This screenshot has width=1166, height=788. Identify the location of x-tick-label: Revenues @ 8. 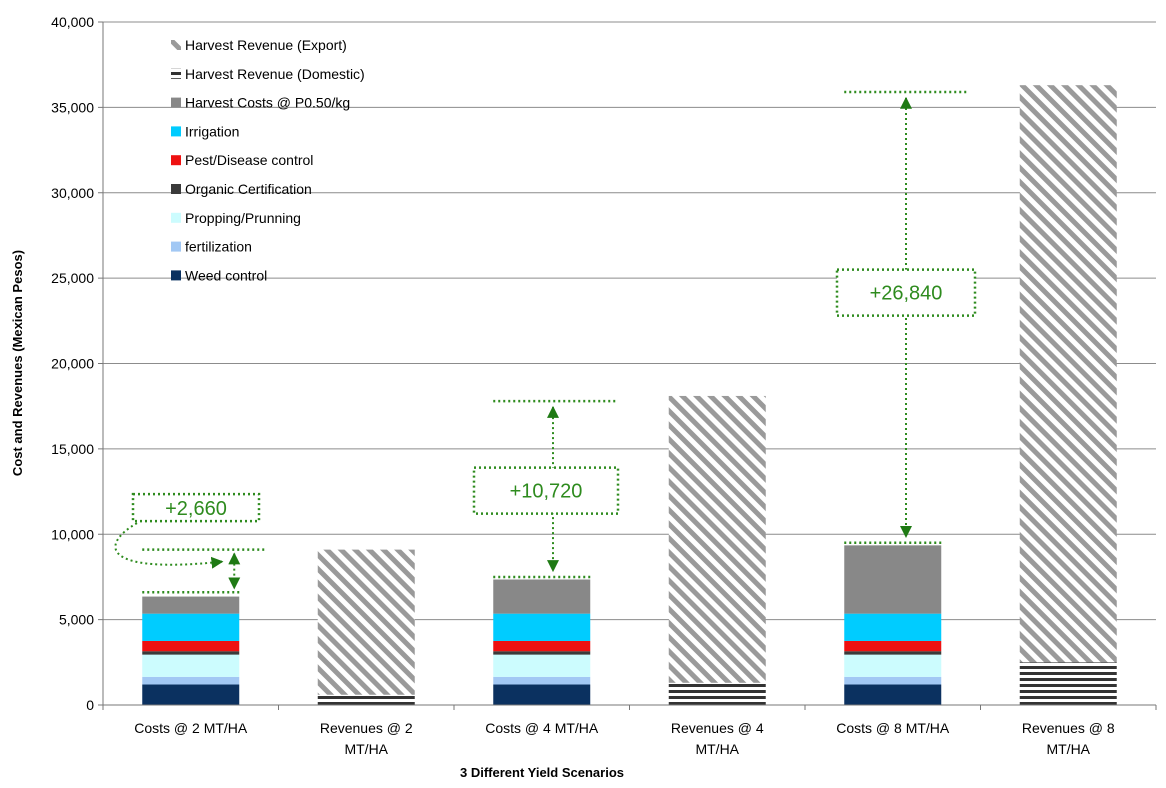
(1068, 728).